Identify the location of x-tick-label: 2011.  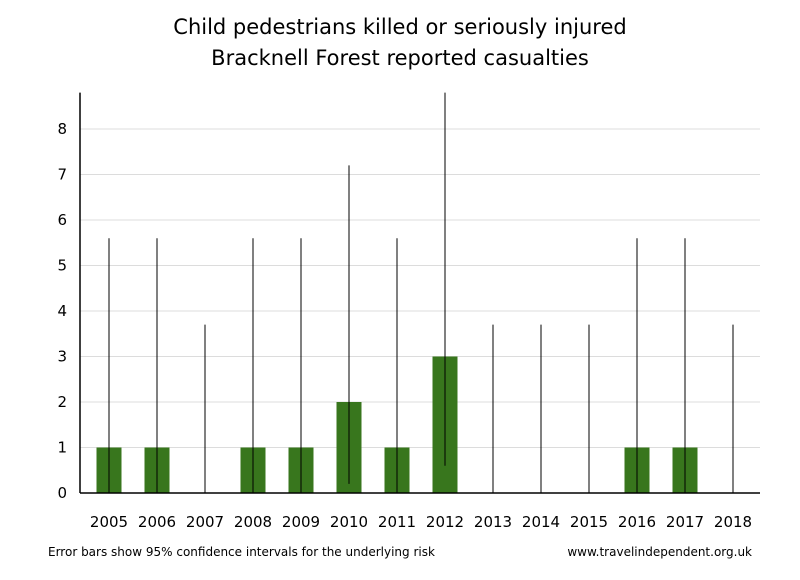
(397, 522).